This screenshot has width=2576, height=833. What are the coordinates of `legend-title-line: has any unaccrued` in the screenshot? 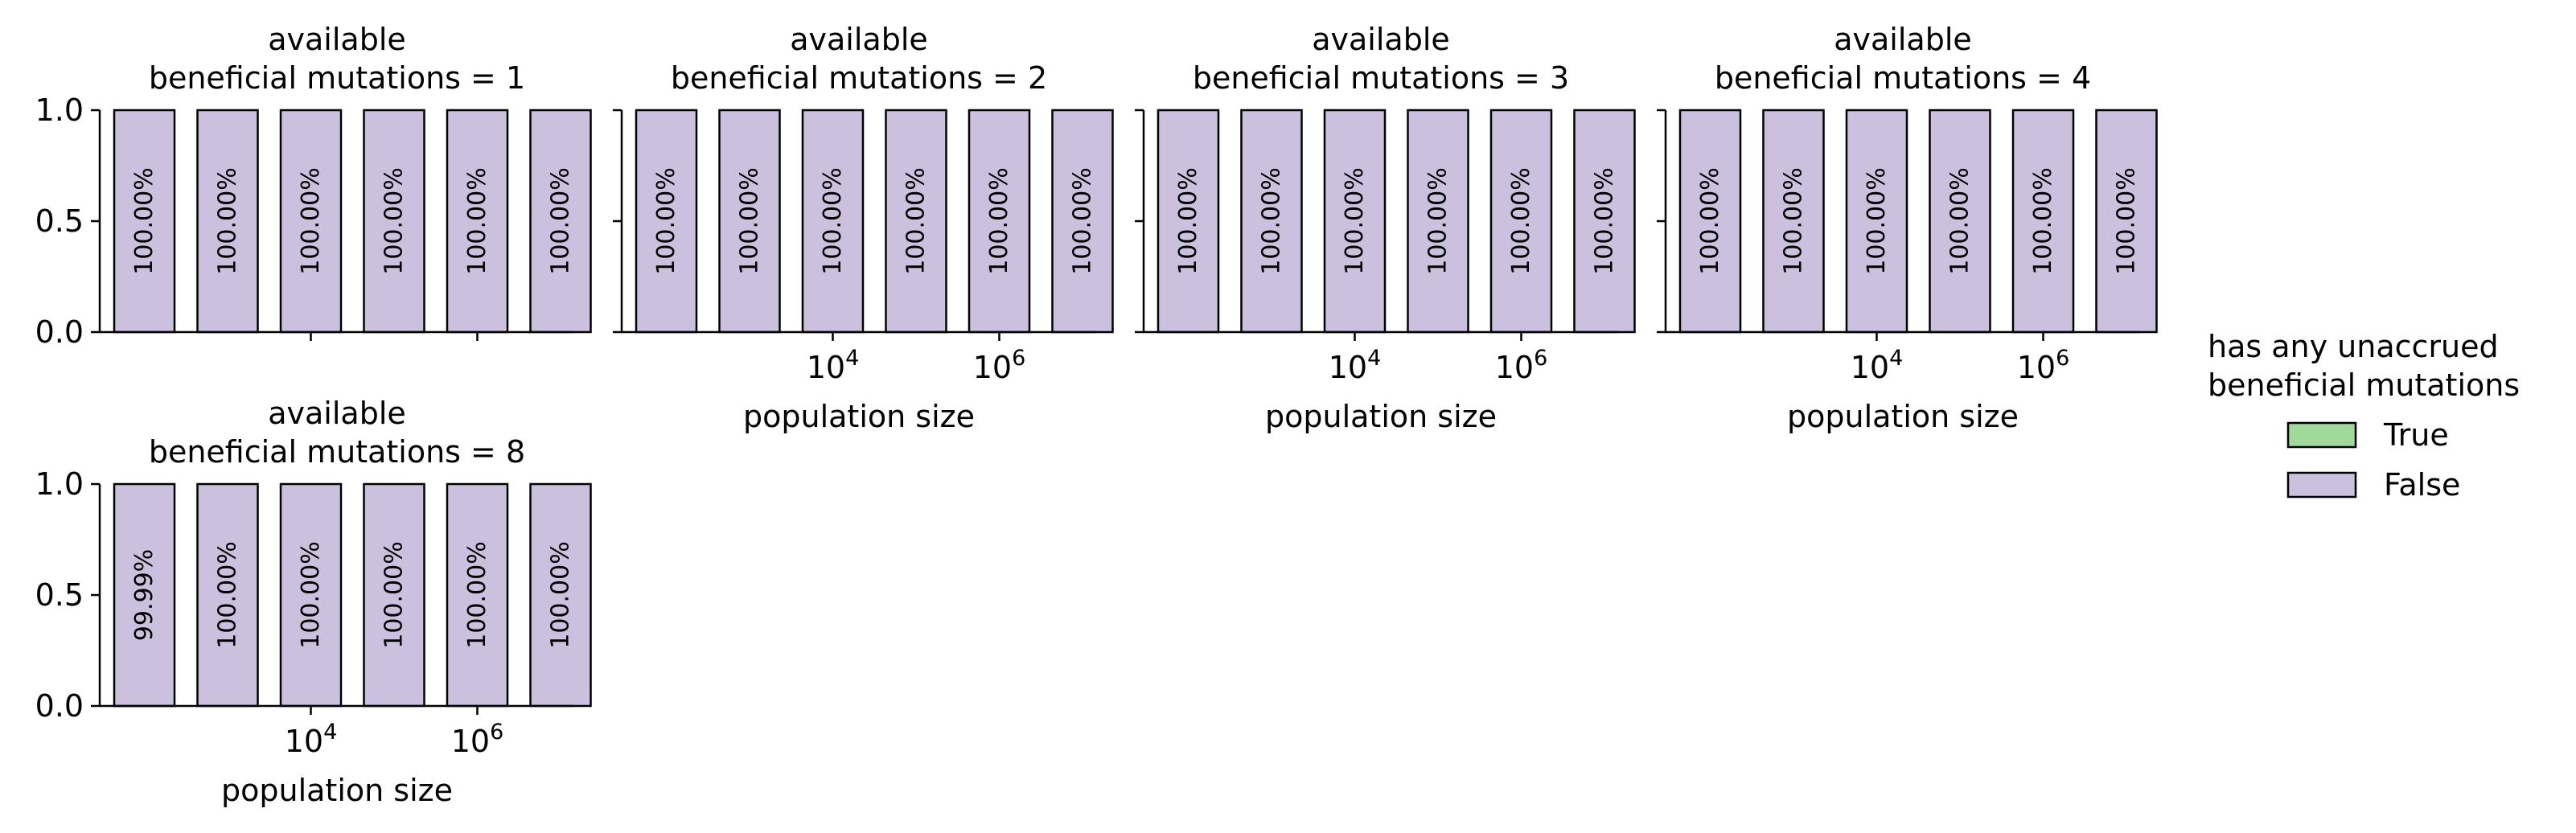 It's located at (2353, 346).